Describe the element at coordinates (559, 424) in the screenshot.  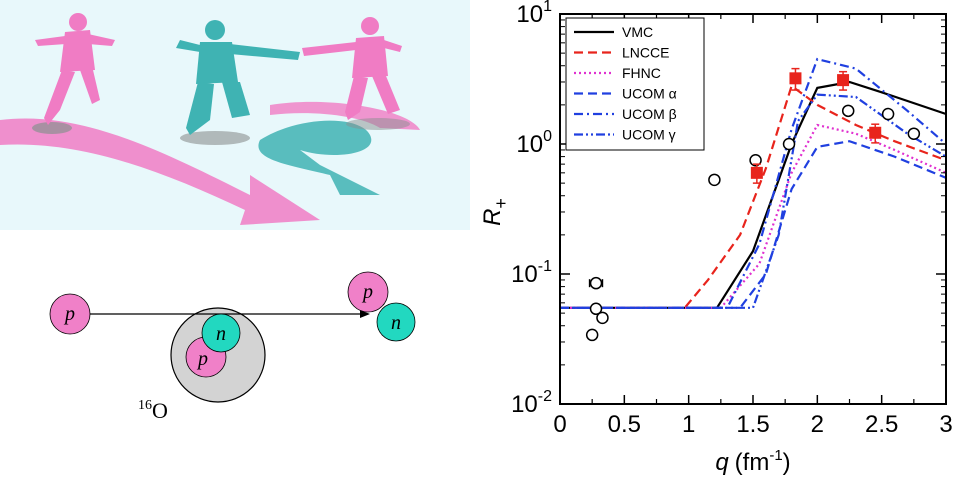
I see `x-tick-label: 0` at that location.